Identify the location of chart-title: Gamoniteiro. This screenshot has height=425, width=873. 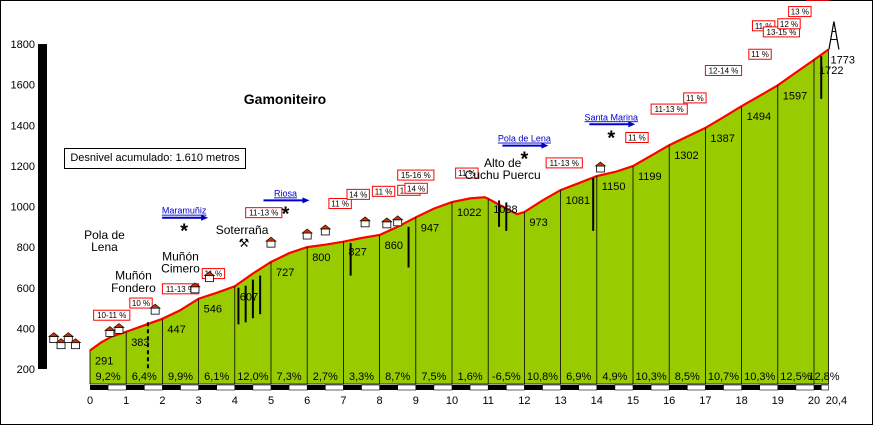
(285, 99).